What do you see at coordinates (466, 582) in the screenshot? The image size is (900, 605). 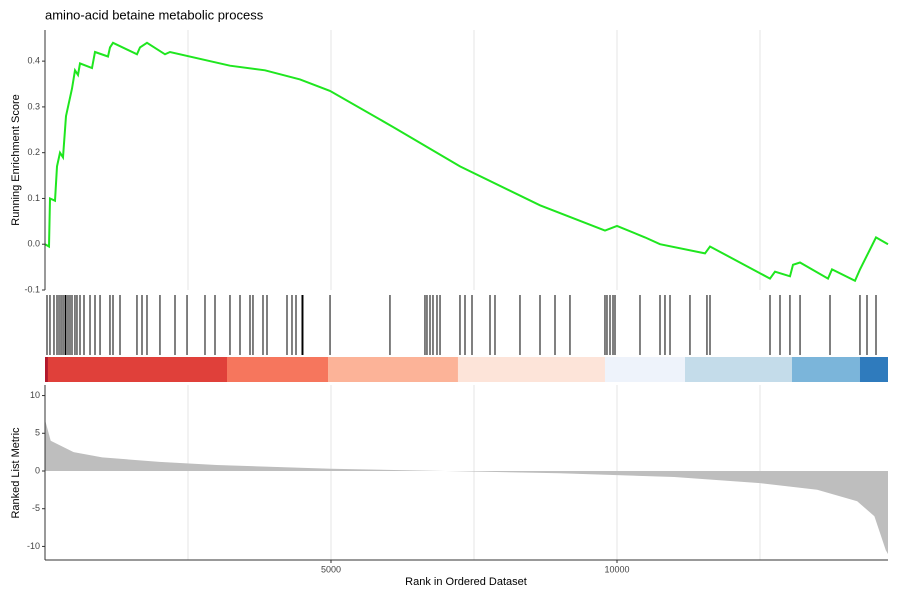 I see `x-axis-label: Rank in Ordered Dataset` at bounding box center [466, 582].